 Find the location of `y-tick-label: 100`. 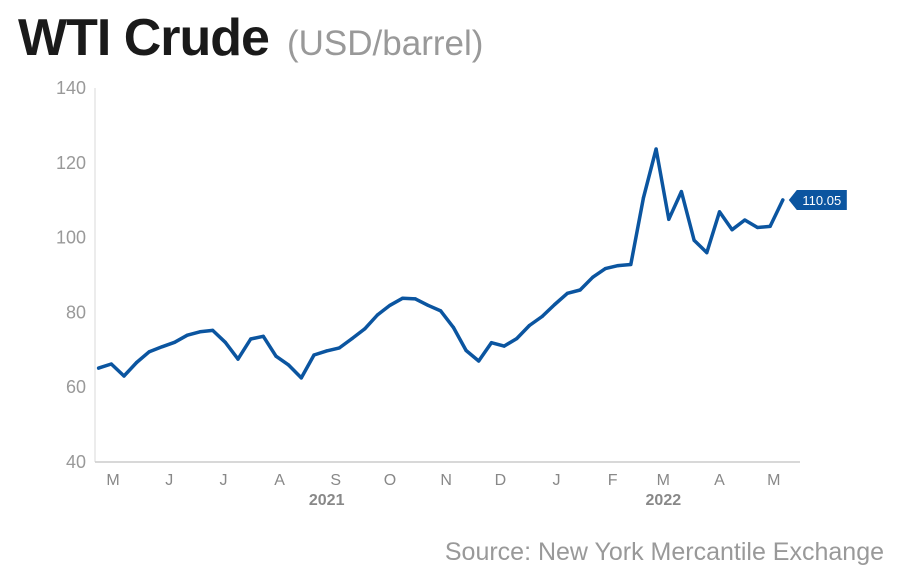

y-tick-label: 100 is located at coordinates (71, 238).